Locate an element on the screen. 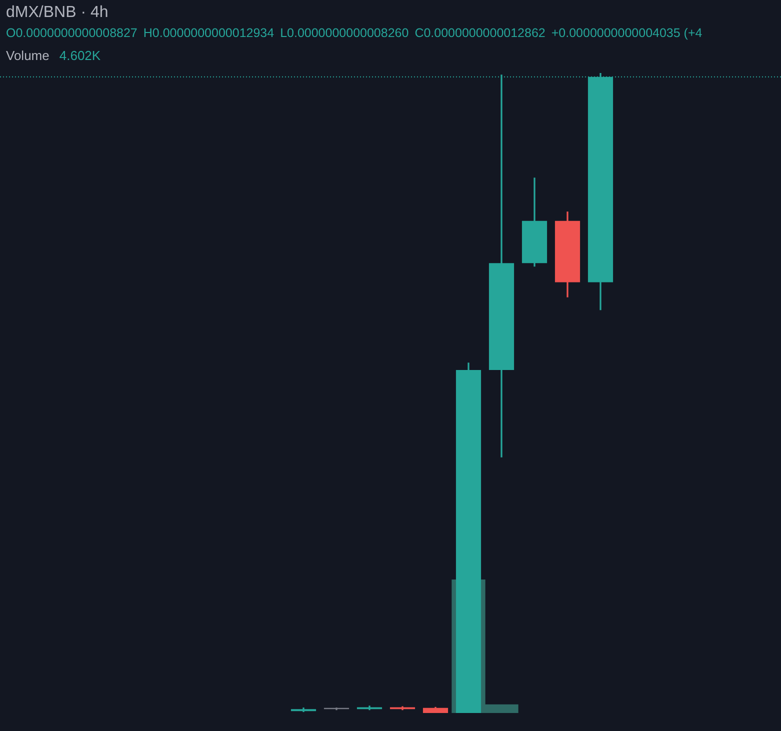  text: 4.602K is located at coordinates (80, 55).